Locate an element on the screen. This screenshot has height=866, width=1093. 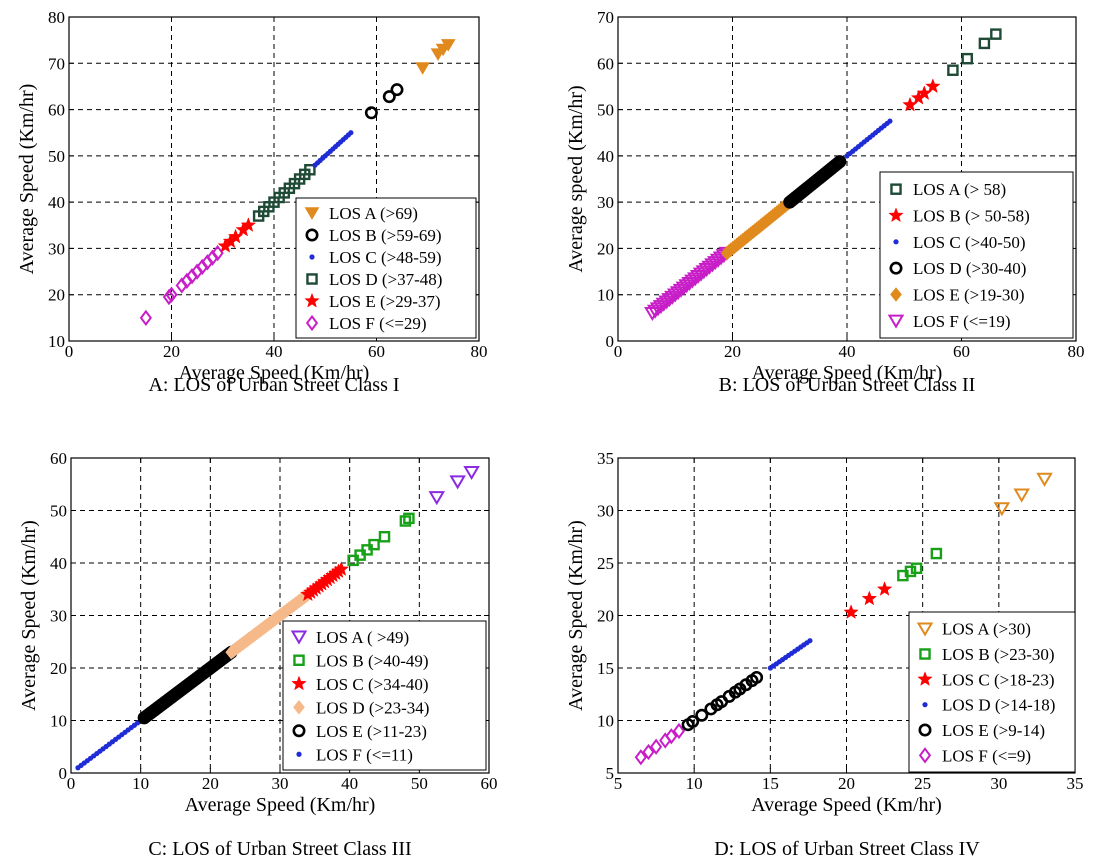
y-tick-label: 70 is located at coordinates (605, 17).